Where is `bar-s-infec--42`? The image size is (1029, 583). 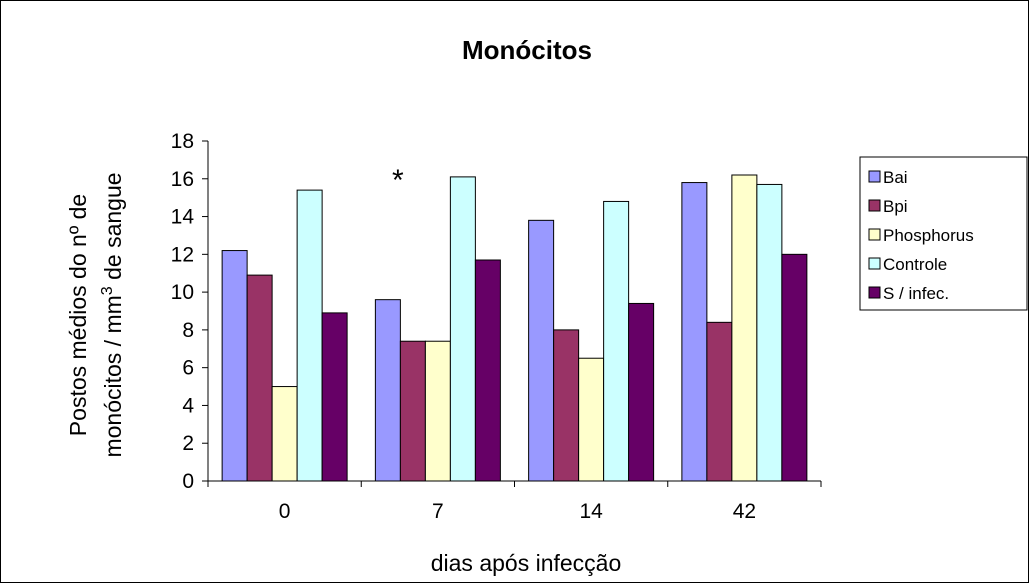 bar-s-infec--42 is located at coordinates (794, 367).